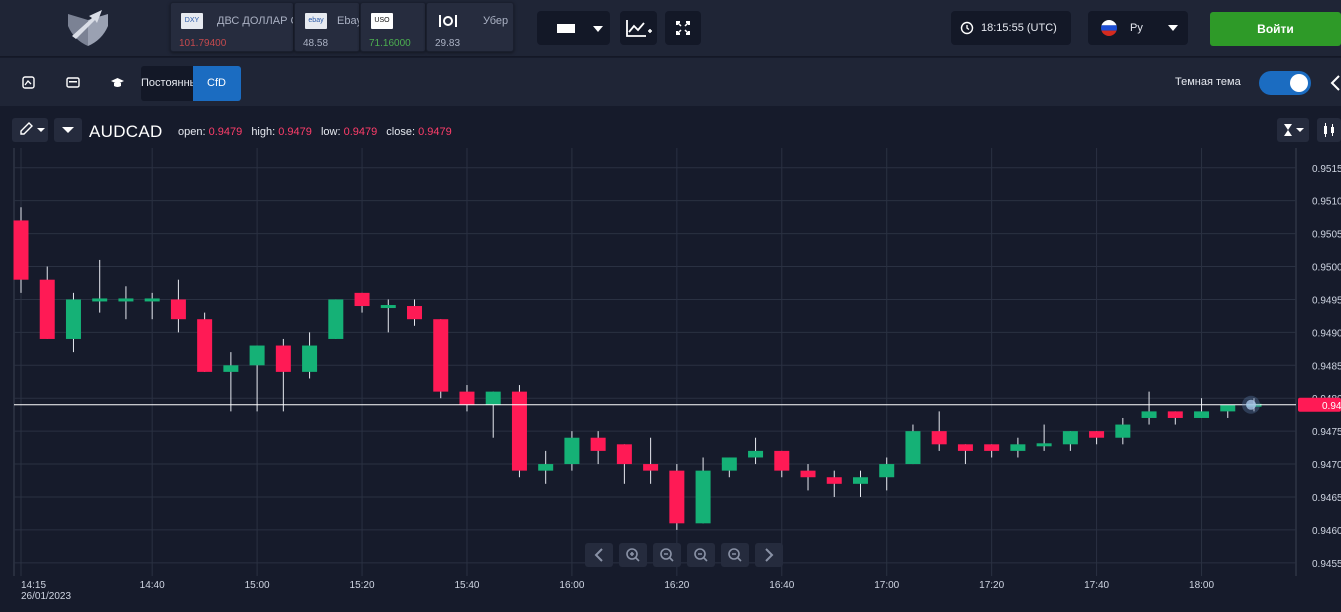 The width and height of the screenshot is (1341, 612). What do you see at coordinates (683, 28) in the screenshot?
I see `fullscreen-button` at bounding box center [683, 28].